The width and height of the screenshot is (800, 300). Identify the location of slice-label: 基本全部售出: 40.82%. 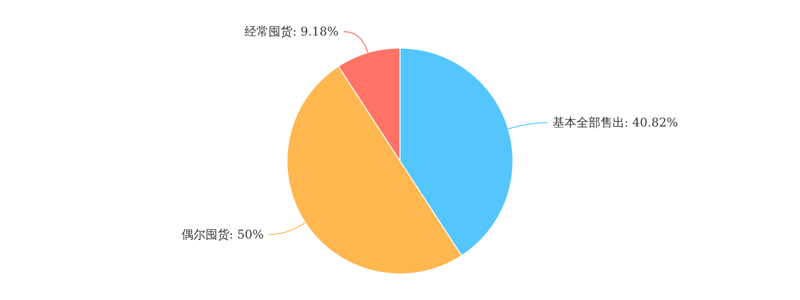
(615, 123).